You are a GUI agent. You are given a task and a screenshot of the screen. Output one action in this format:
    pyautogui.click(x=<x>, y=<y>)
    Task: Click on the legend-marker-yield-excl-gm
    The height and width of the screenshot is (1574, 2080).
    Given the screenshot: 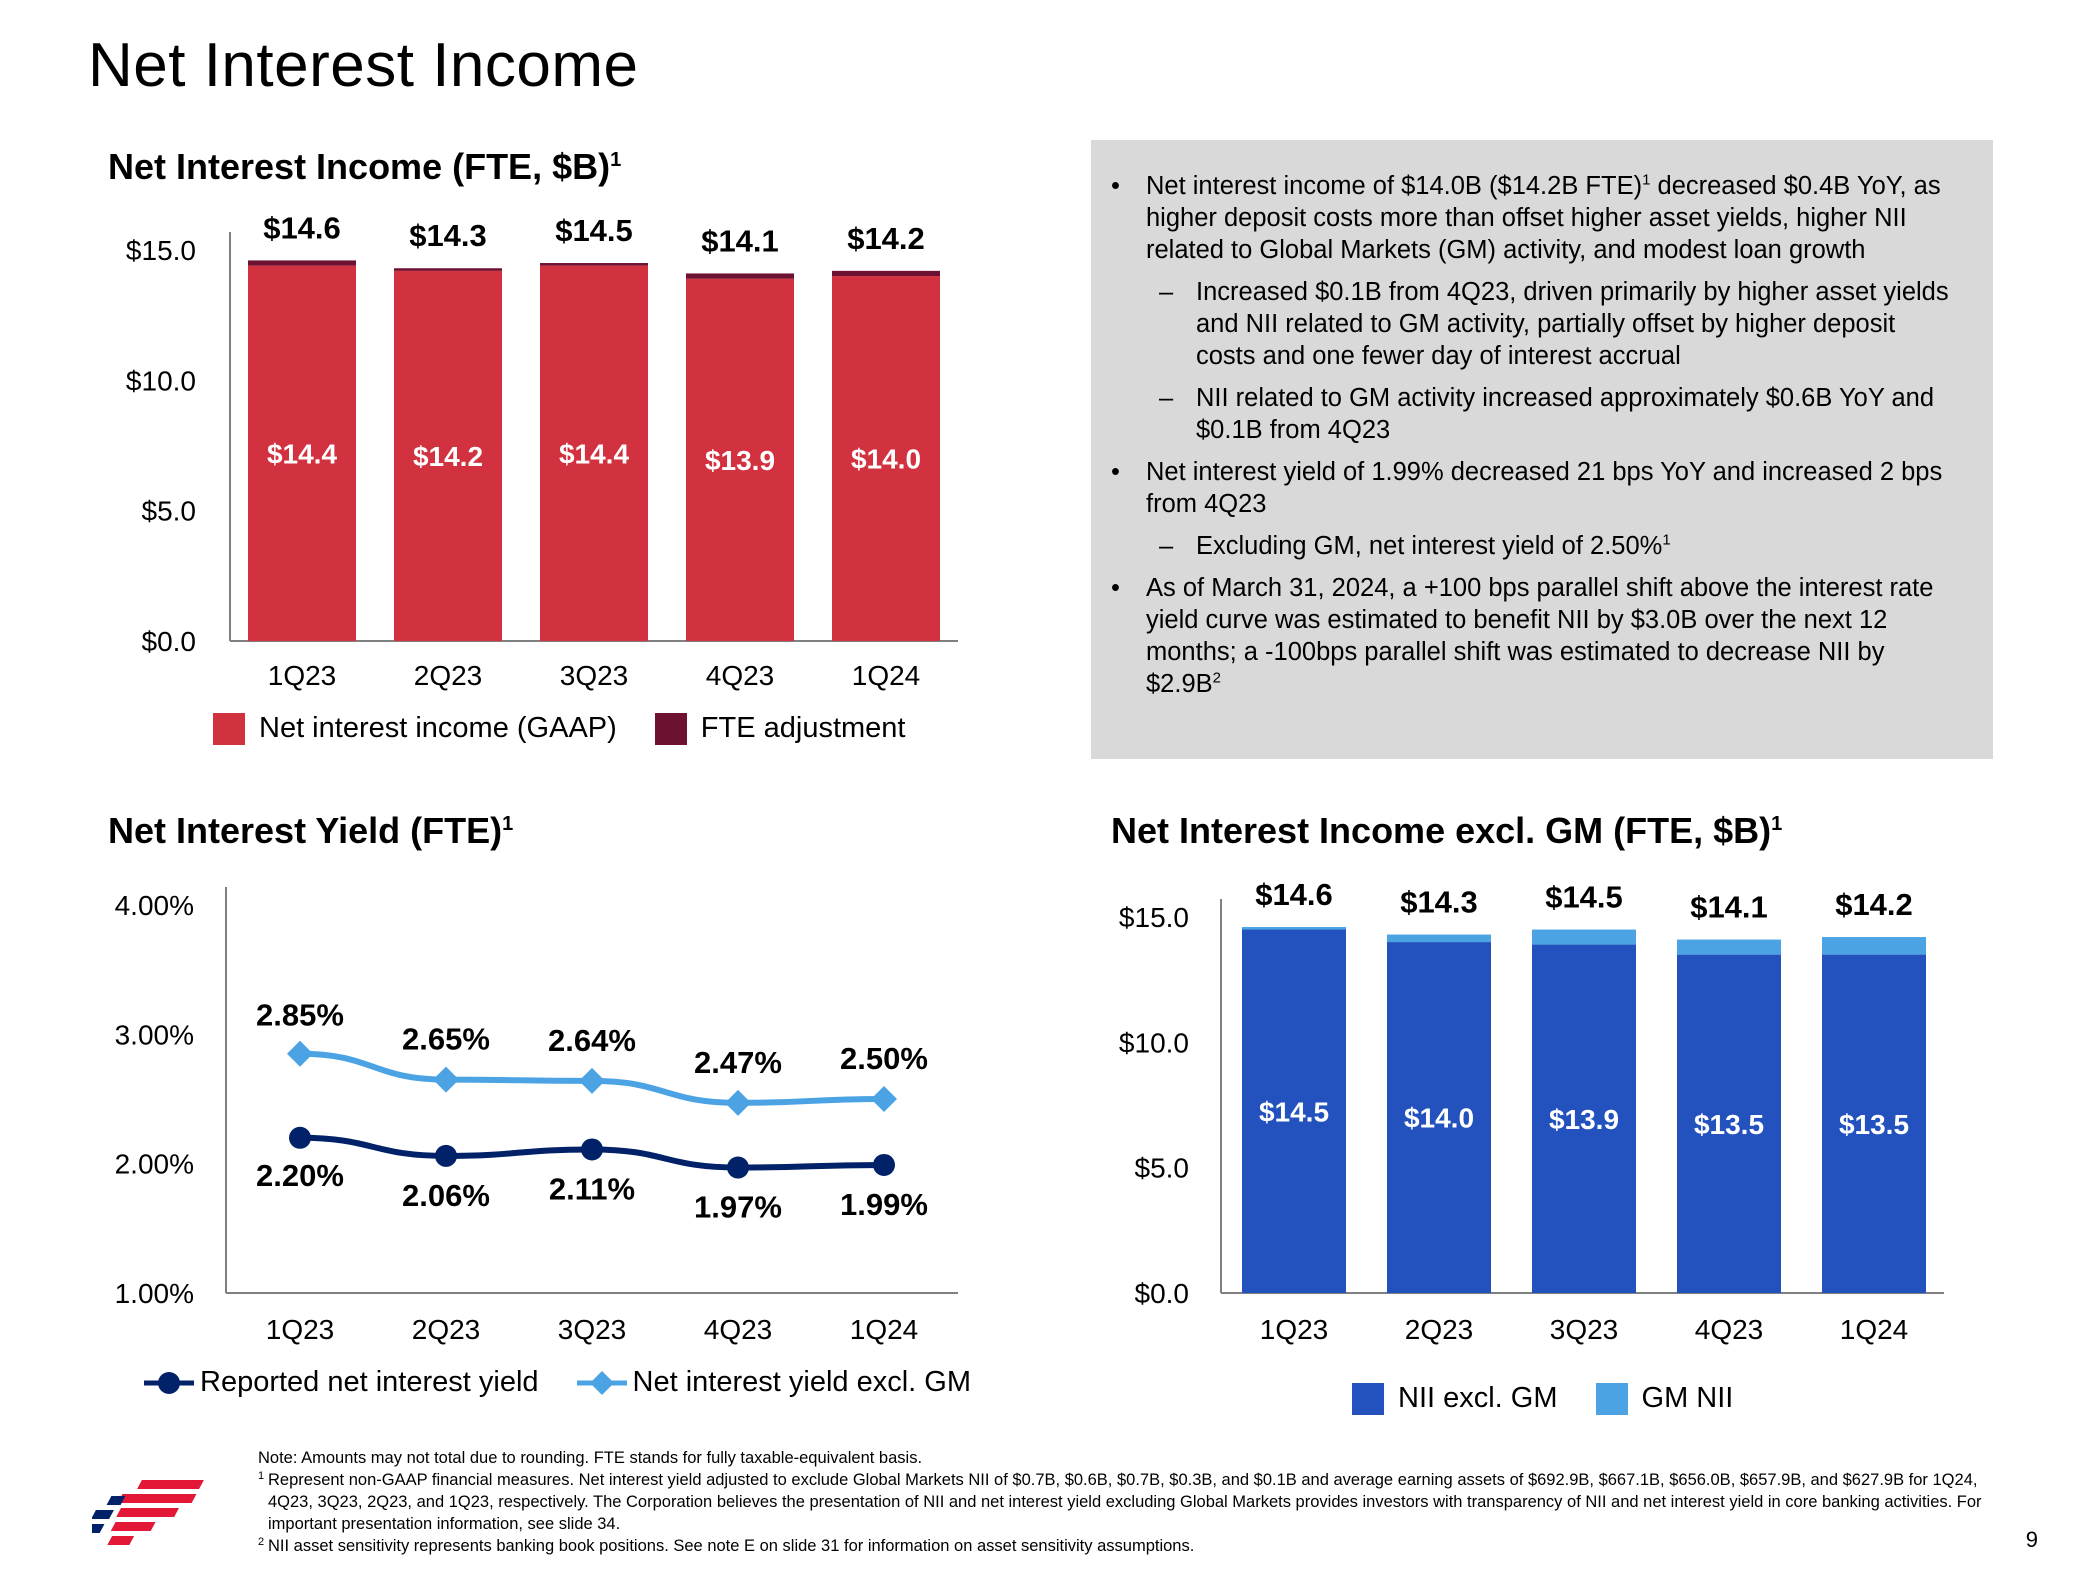 What is the action you would take?
    pyautogui.click(x=601, y=1382)
    